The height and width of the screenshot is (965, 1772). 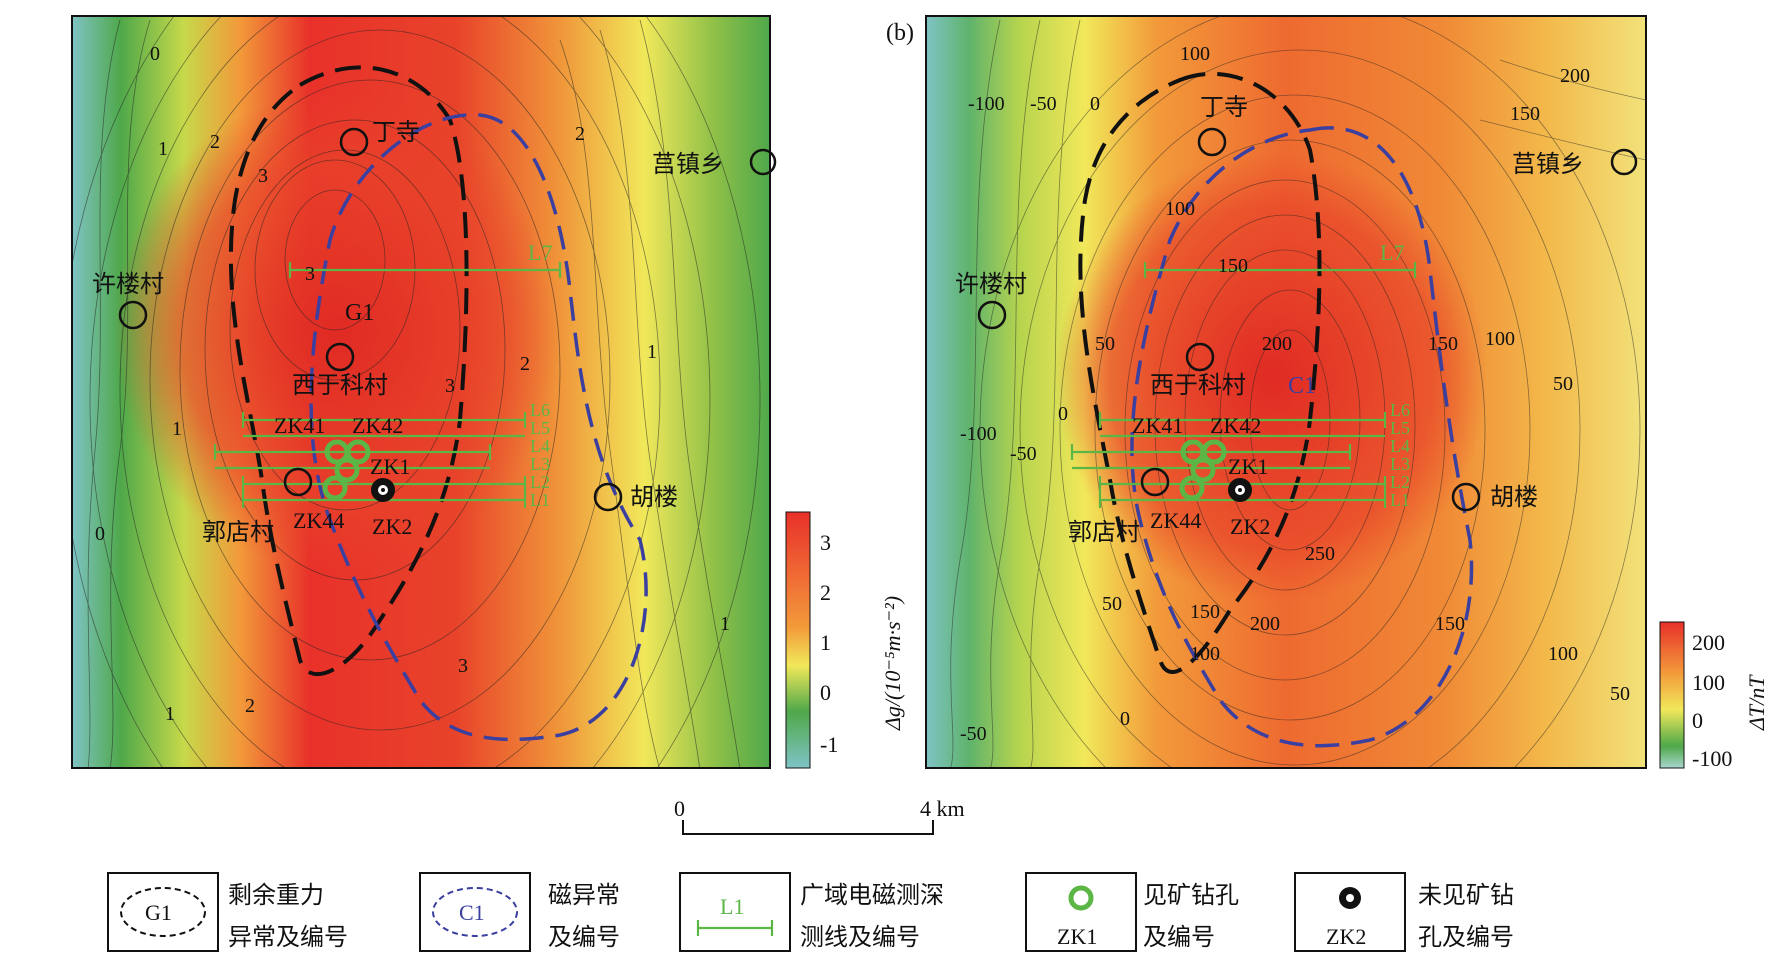 I want to click on svg-text: ZK41, so click(x=1157, y=425).